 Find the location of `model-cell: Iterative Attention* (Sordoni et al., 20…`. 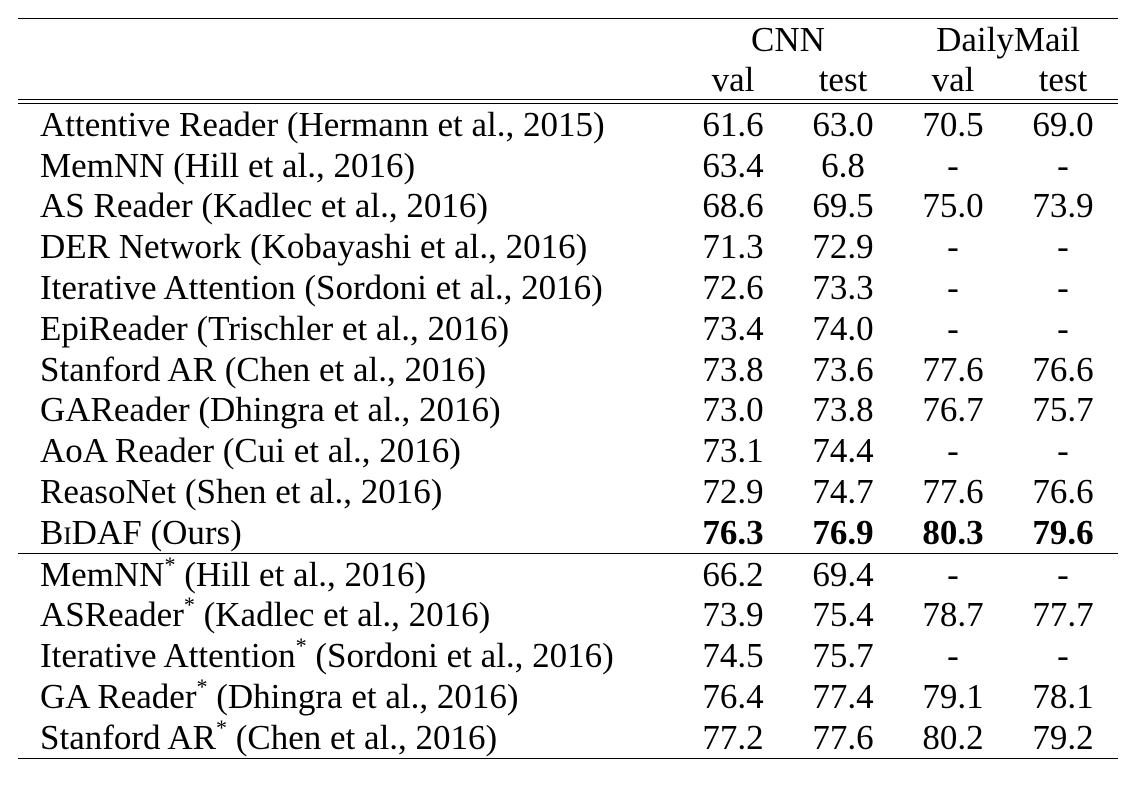

model-cell: Iterative Attention* (Sordoni et al., 20… is located at coordinates (348, 655).